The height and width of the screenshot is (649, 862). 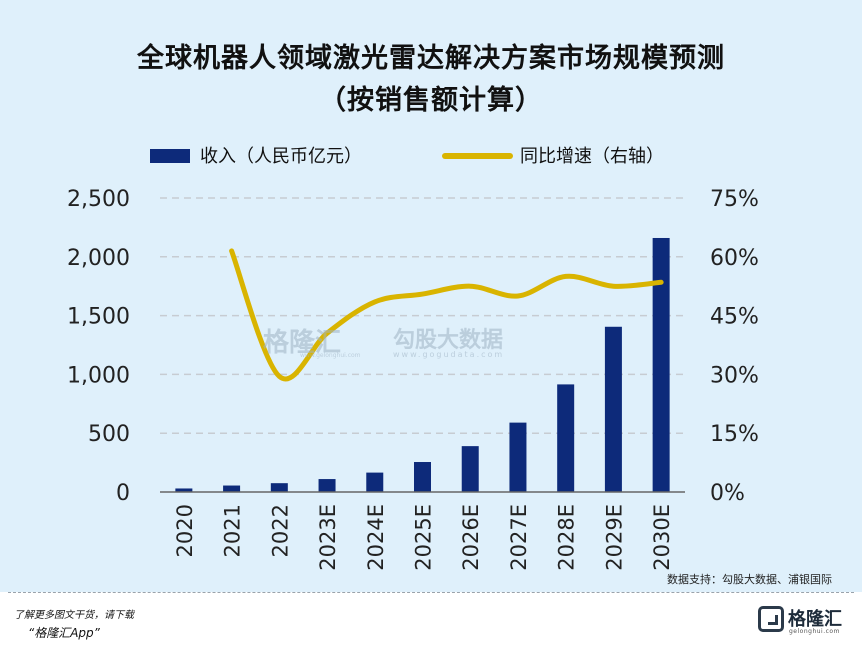 What do you see at coordinates (519, 537) in the screenshot?
I see `x-tick-label: 2027E` at bounding box center [519, 537].